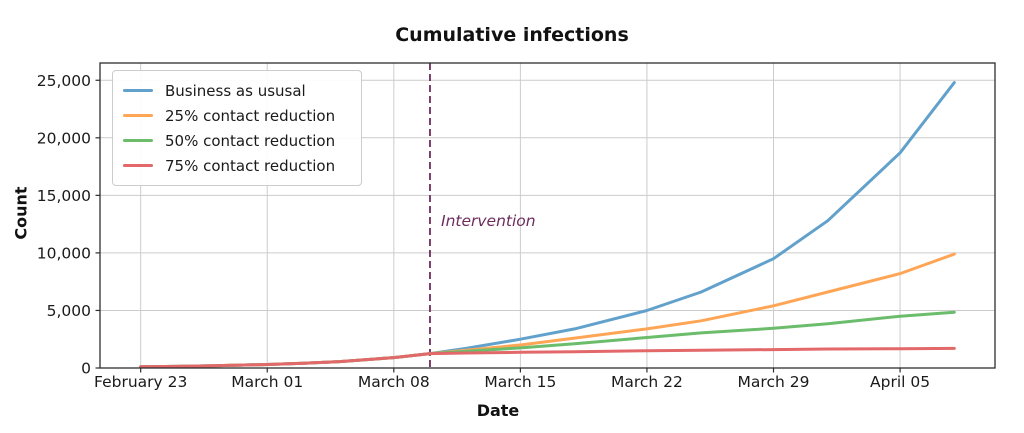  I want to click on x-tick-label: February 23, so click(140, 382).